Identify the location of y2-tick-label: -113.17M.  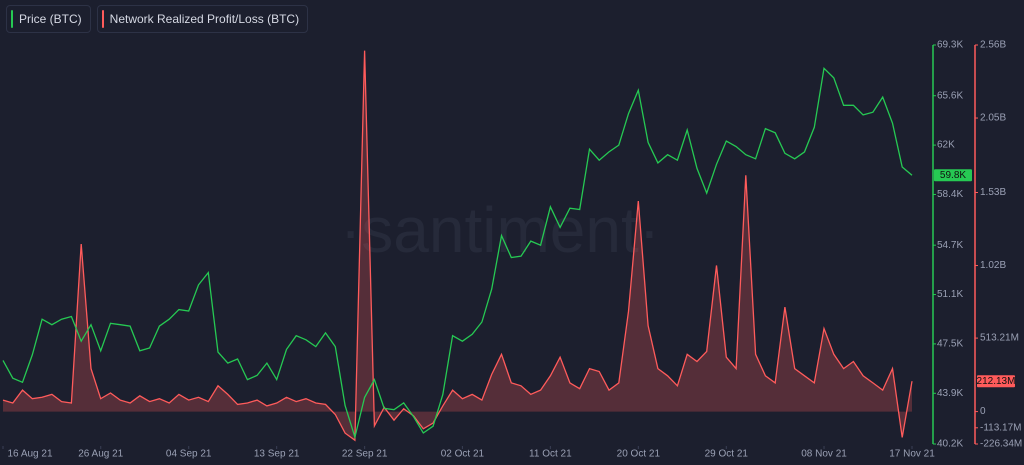
(1001, 427).